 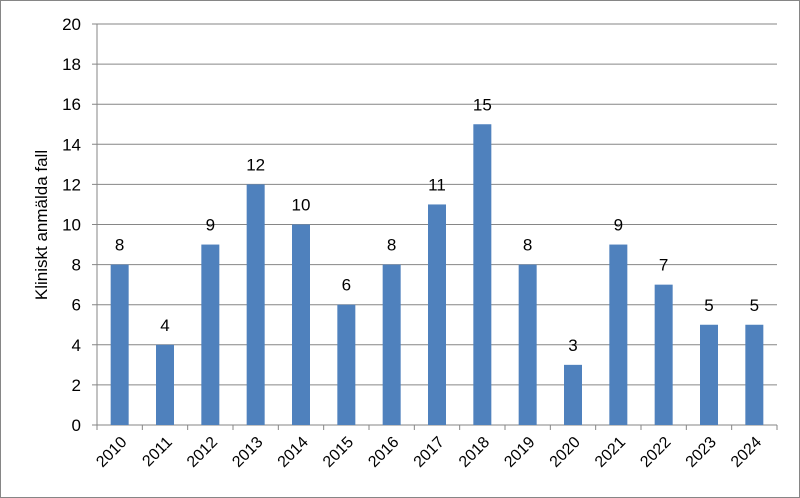 I want to click on x-tick-label: 2024, so click(x=746, y=452).